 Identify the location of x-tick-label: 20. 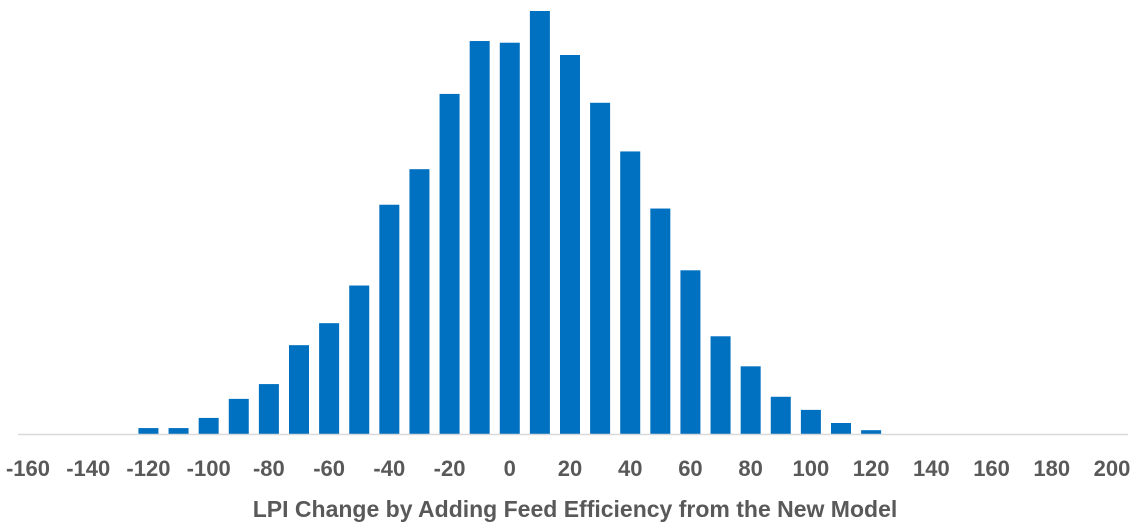
(570, 468).